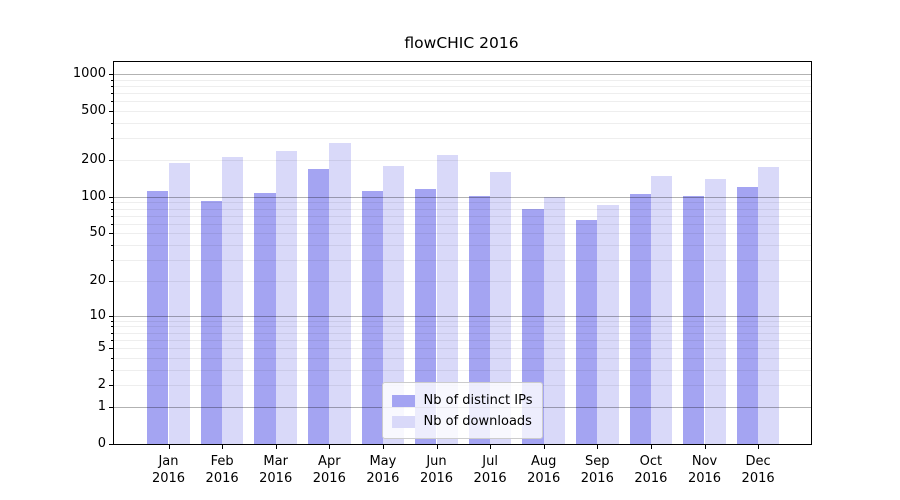  What do you see at coordinates (93, 196) in the screenshot?
I see `y-tick-label: 100` at bounding box center [93, 196].